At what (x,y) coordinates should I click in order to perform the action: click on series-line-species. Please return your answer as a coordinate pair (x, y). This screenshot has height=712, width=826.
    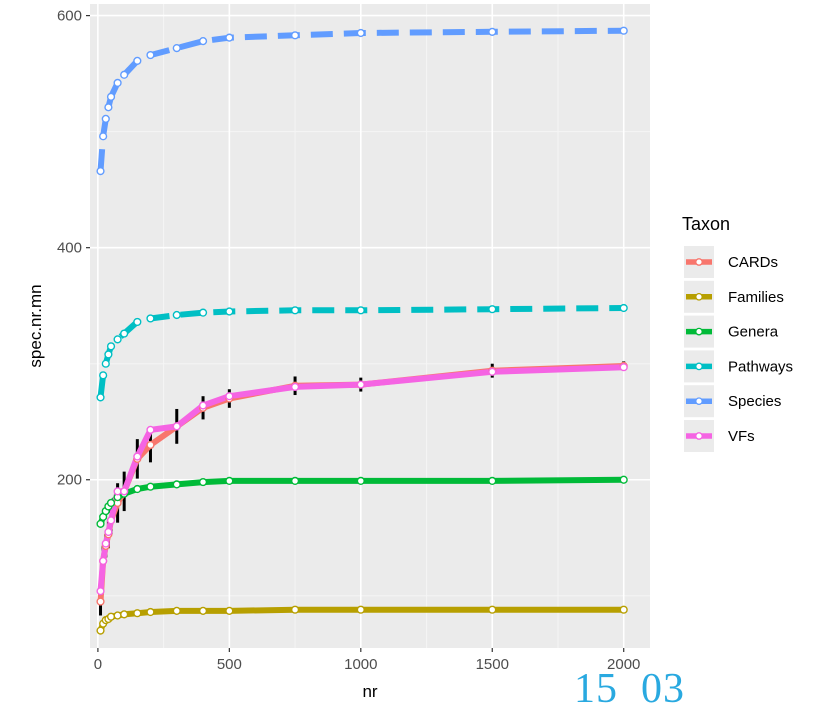
    Looking at the image, I should click on (360, 99).